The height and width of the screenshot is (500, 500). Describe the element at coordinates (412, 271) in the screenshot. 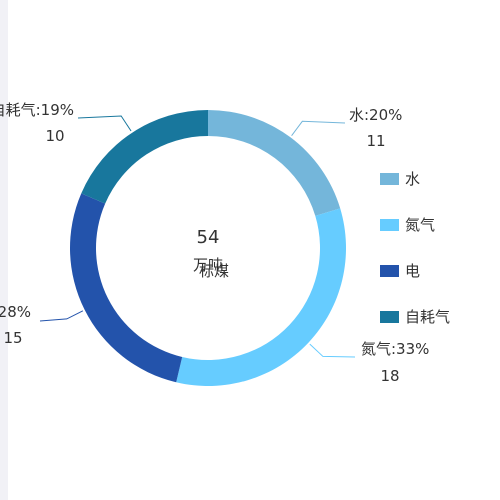

I see `legend-label-电: 电` at that location.